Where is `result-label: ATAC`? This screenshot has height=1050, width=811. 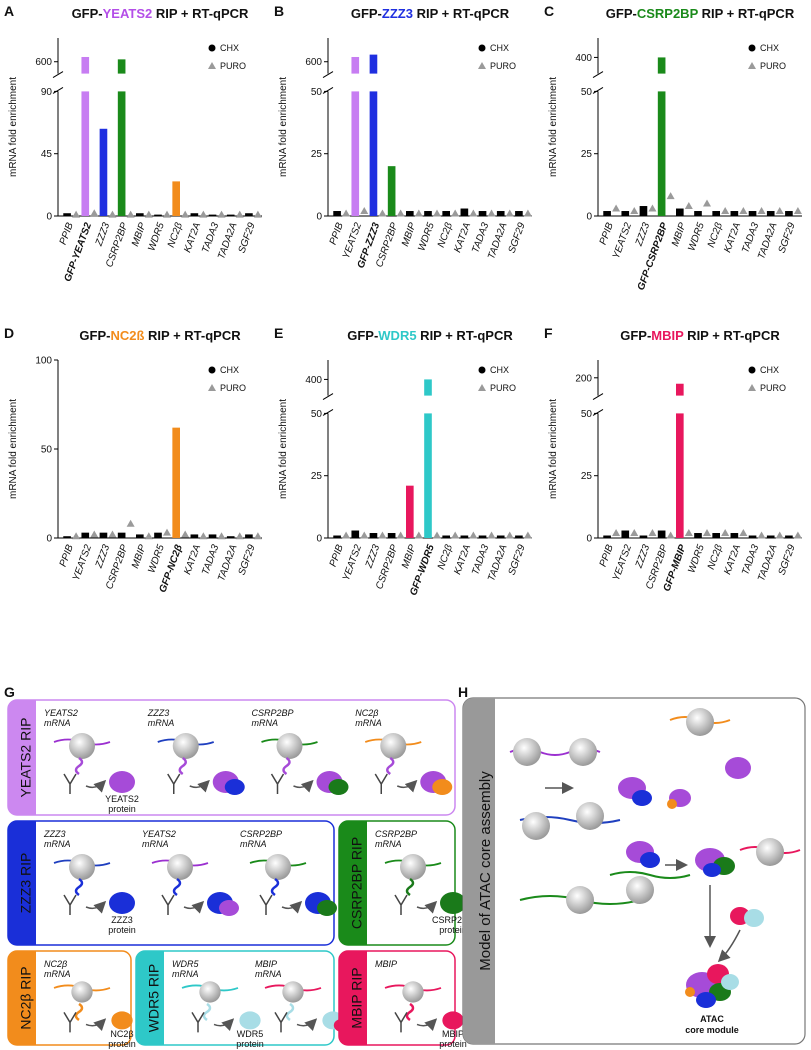 result-label: ATAC is located at coordinates (712, 1019).